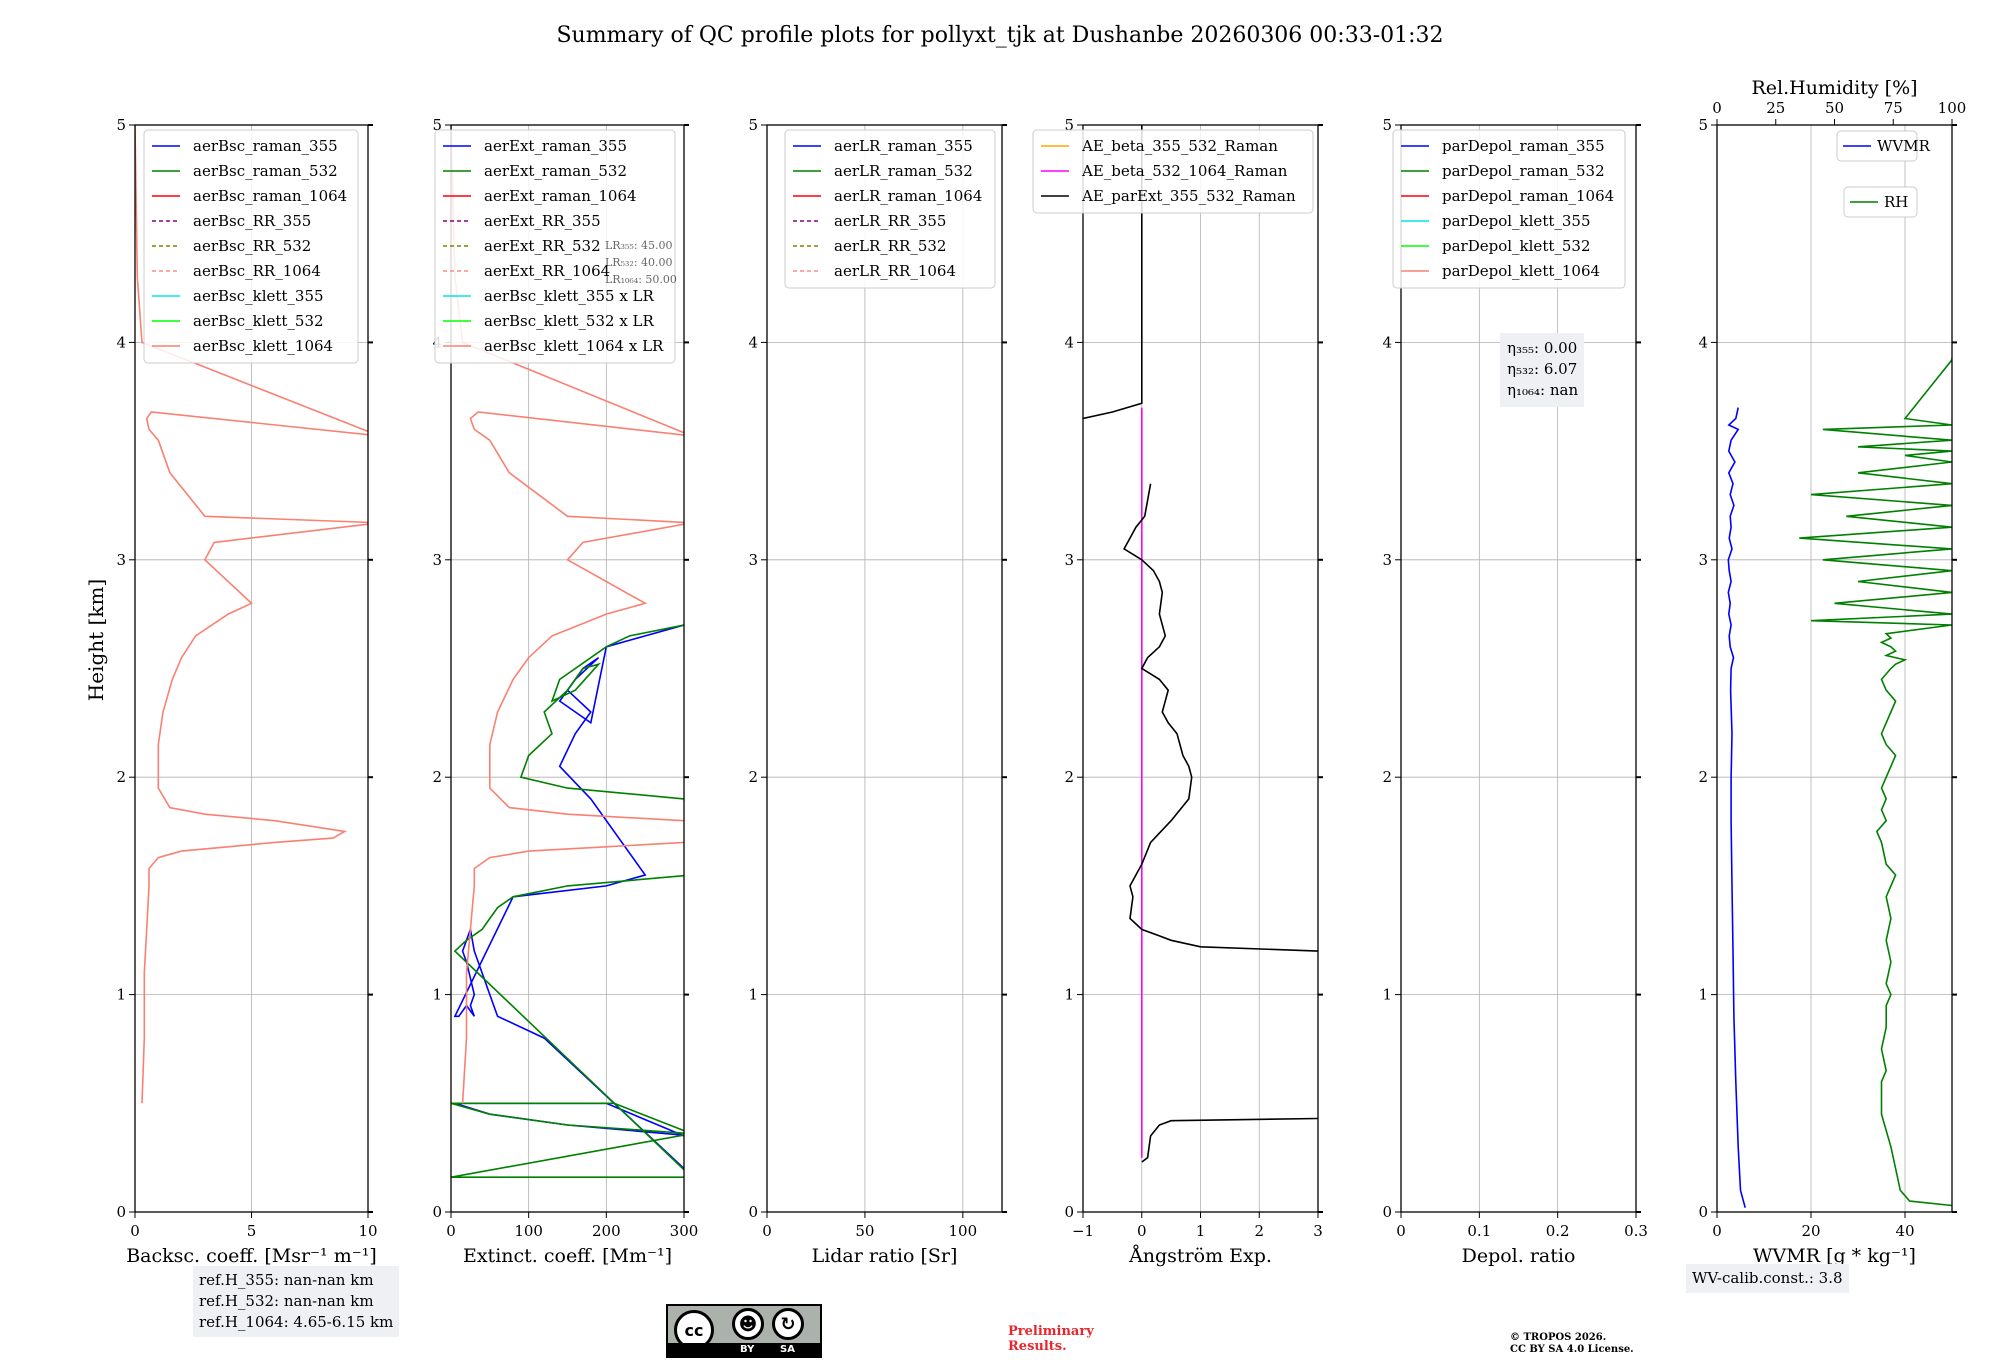 Image resolution: width=2000 pixels, height=1360 pixels. I want to click on preliminary-line-1: Preliminary, so click(1051, 1331).